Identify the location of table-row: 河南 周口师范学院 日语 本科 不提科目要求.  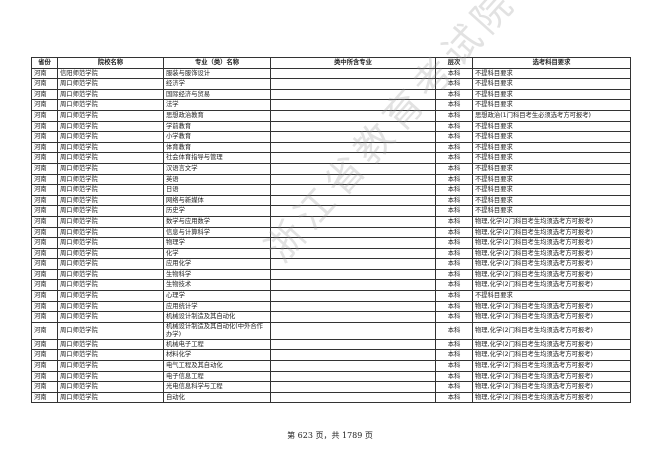
(331, 190).